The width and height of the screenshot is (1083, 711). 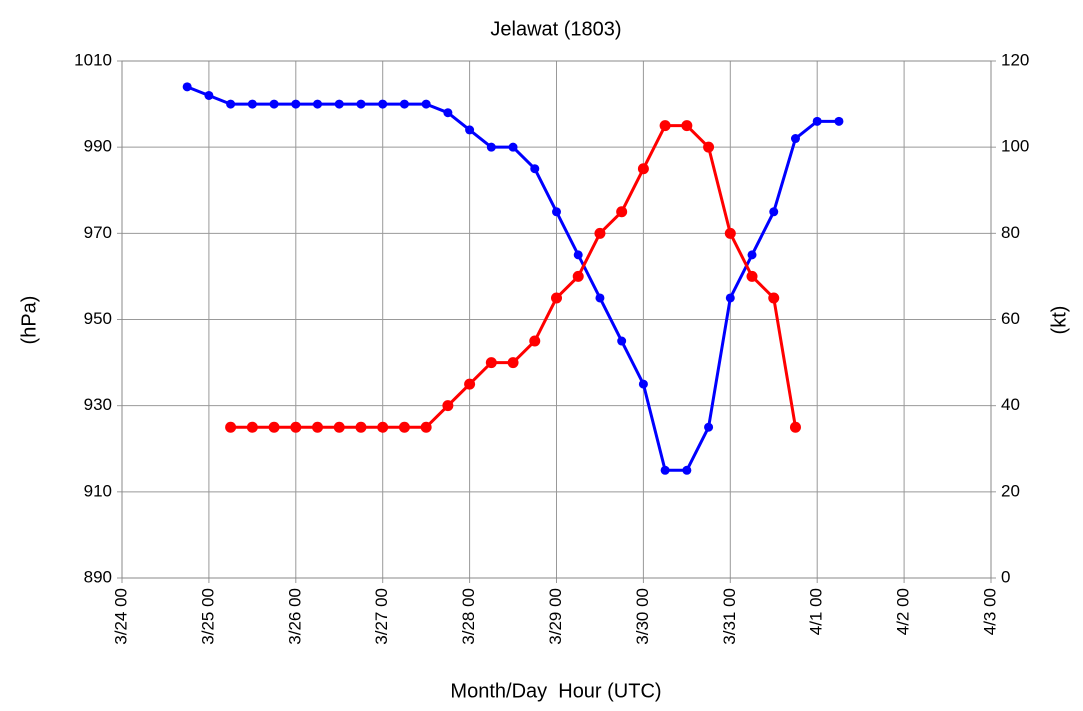 What do you see at coordinates (555, 616) in the screenshot?
I see `x-tick-label: 3/29 00` at bounding box center [555, 616].